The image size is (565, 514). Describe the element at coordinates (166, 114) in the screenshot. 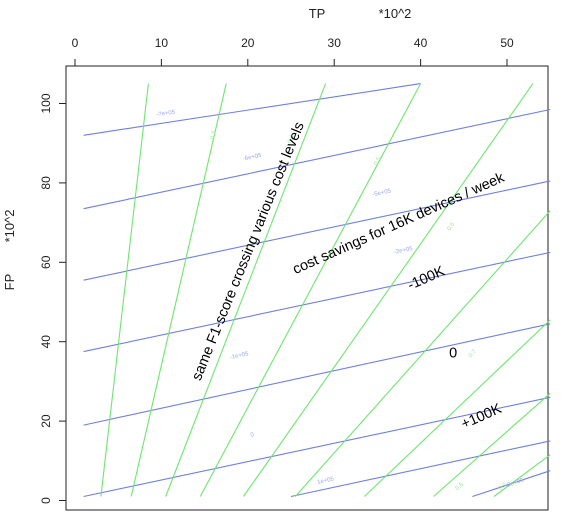

I see `cost-level-label: -7e+05` at that location.